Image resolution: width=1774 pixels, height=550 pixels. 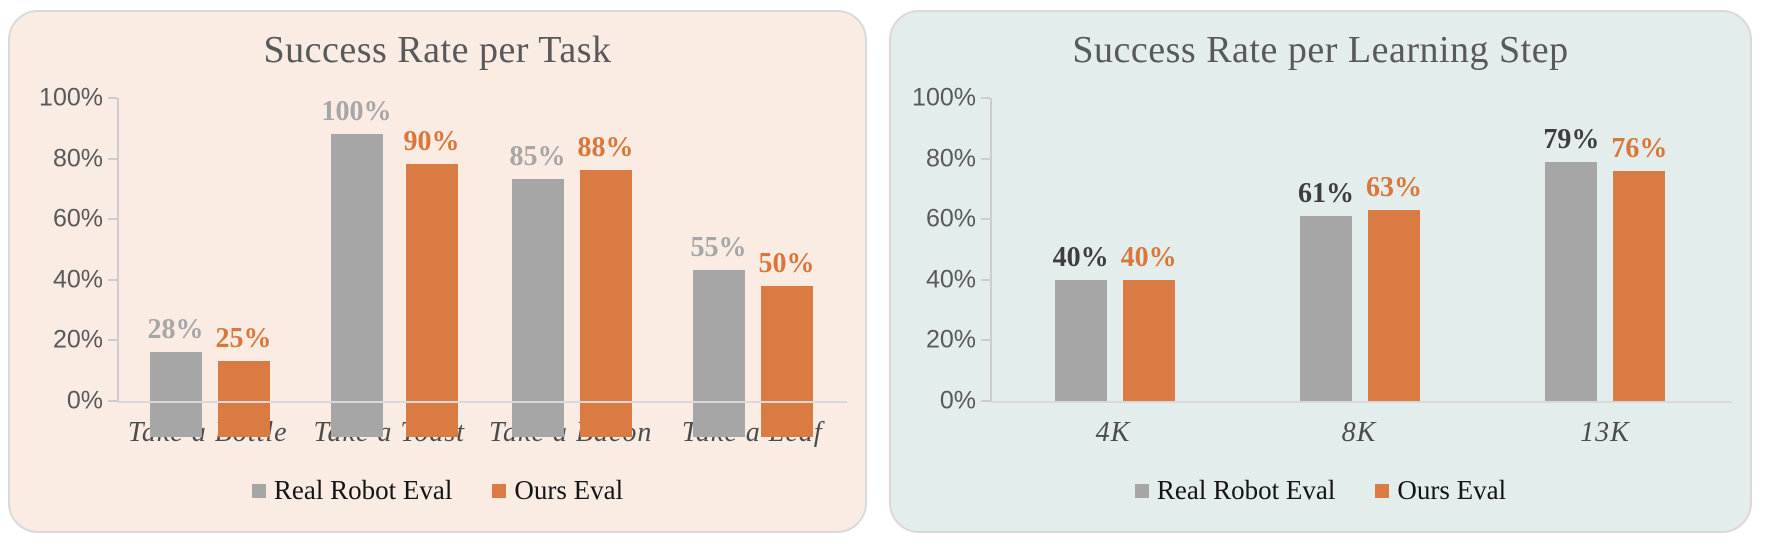 I want to click on legend-label: Ours Eval, so click(x=1452, y=490).